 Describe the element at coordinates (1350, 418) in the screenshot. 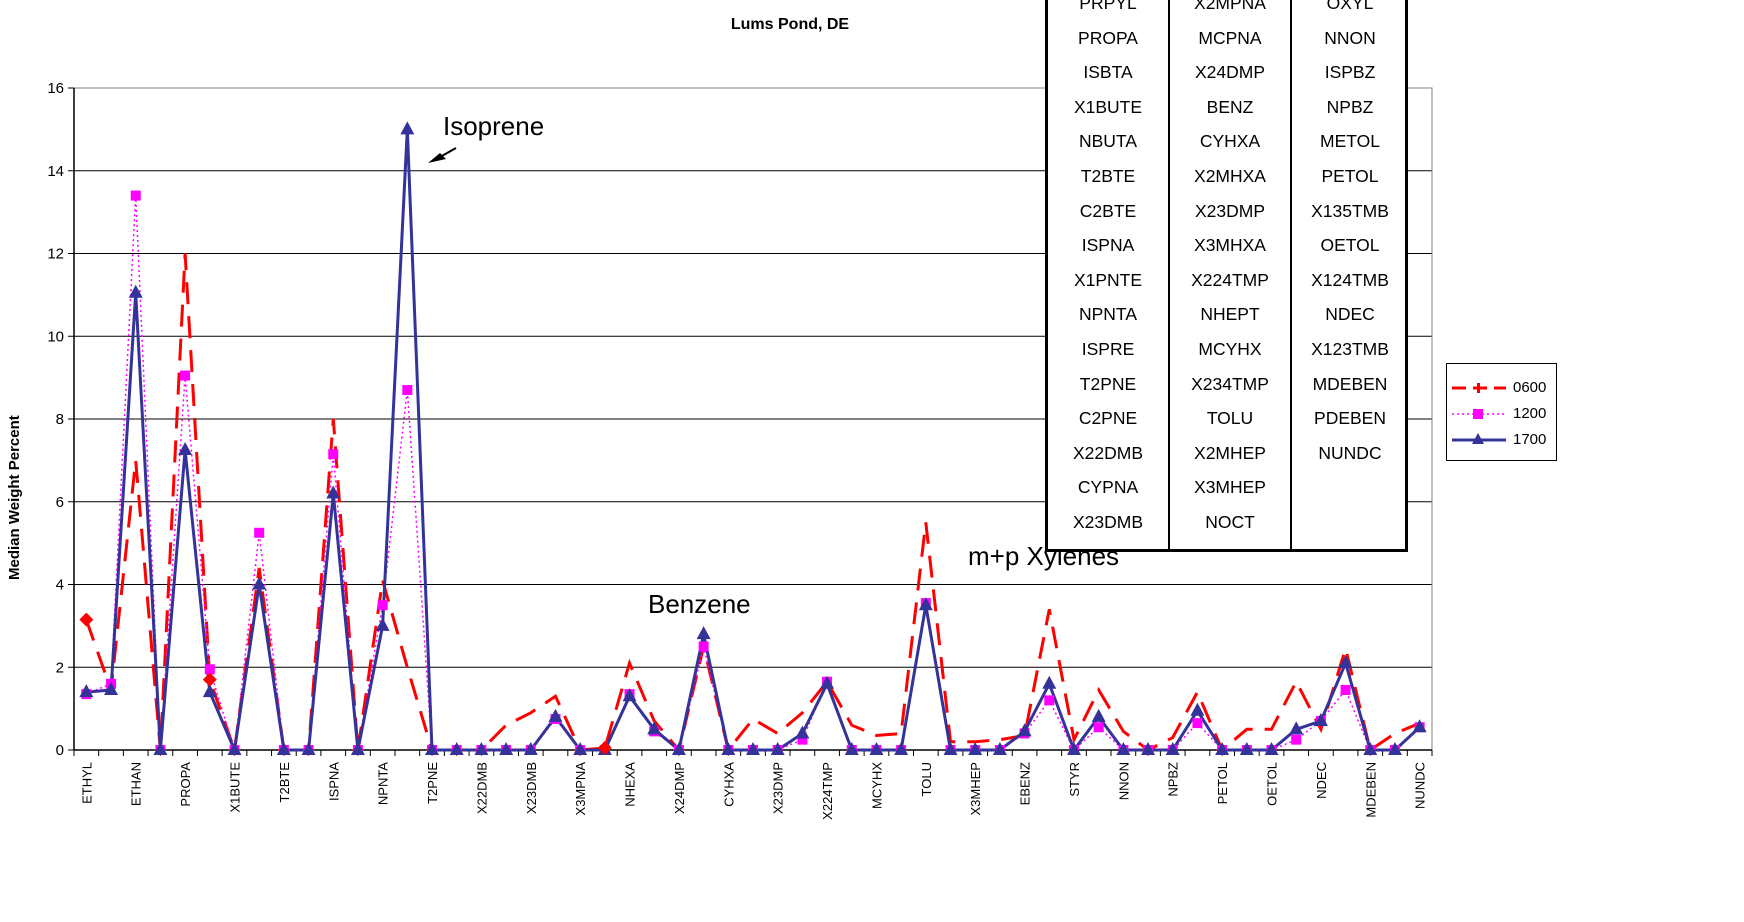

I see `compound-cell: PDEBEN` at that location.